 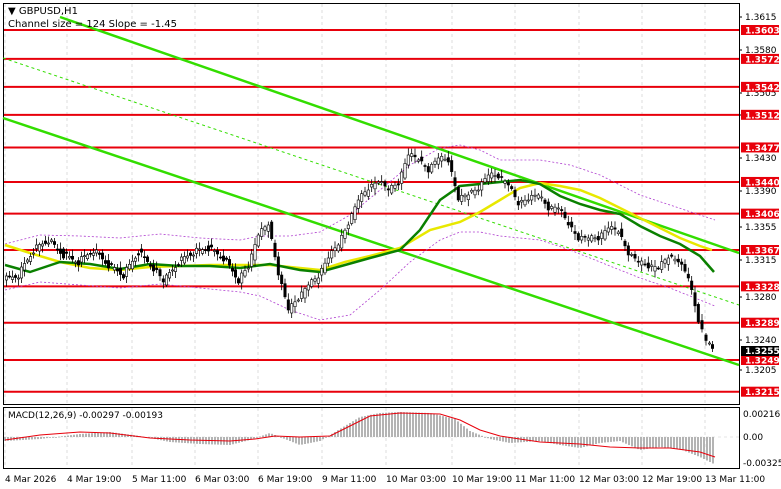 I want to click on time-tick-label: 4 Mar 19:00, so click(x=94, y=480).